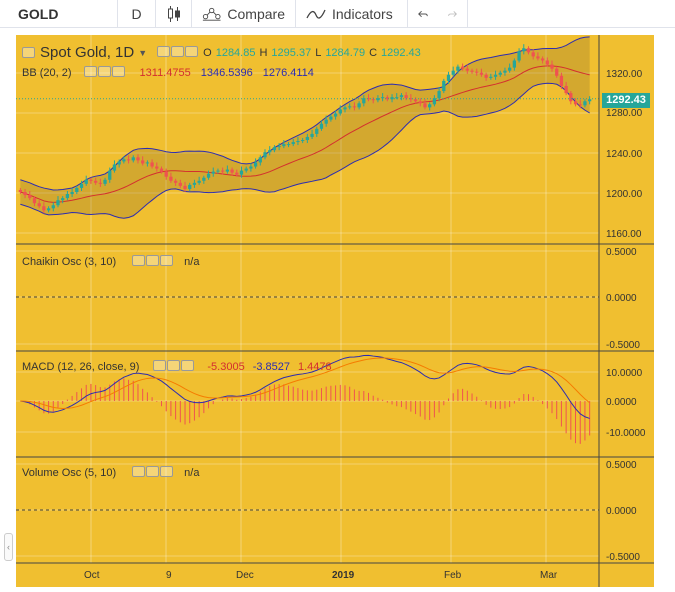 The width and height of the screenshot is (675, 592). I want to click on volume-osc-axis: 0.5000 0.0000 -0.5000, so click(623, 511).